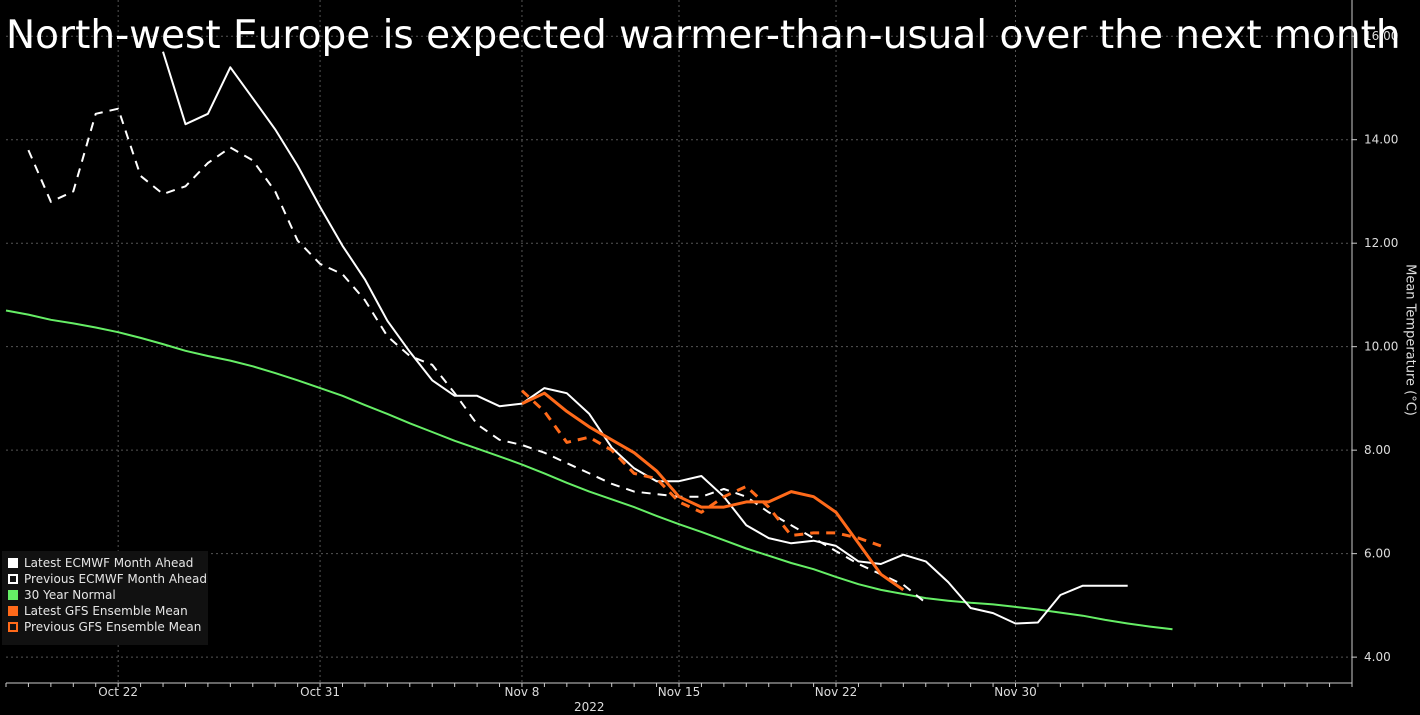 This screenshot has height=715, width=1420. Describe the element at coordinates (1381, 140) in the screenshot. I see `y-tick-label: 14.00` at that location.